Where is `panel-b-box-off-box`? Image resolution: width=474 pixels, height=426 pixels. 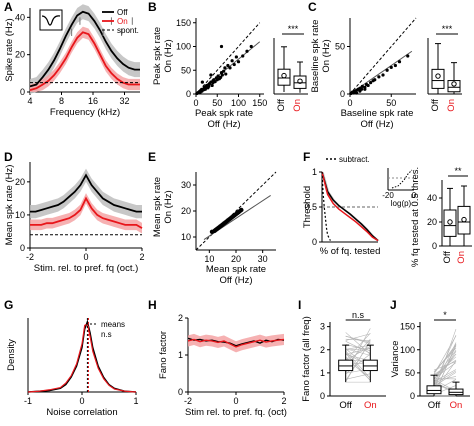 panel-b-box-off-box is located at coordinates (284, 77).